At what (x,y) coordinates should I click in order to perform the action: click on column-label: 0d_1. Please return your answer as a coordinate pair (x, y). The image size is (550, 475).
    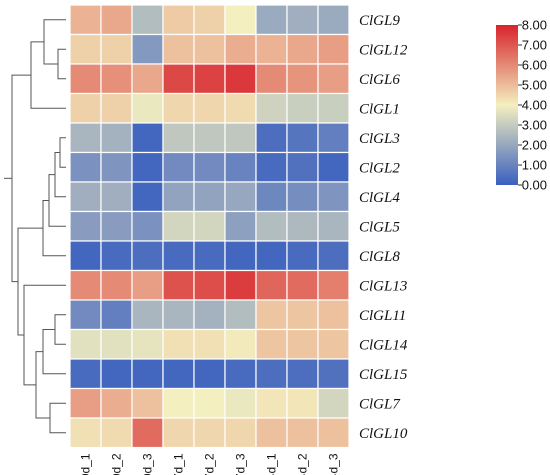
    Looking at the image, I should click on (86, 464).